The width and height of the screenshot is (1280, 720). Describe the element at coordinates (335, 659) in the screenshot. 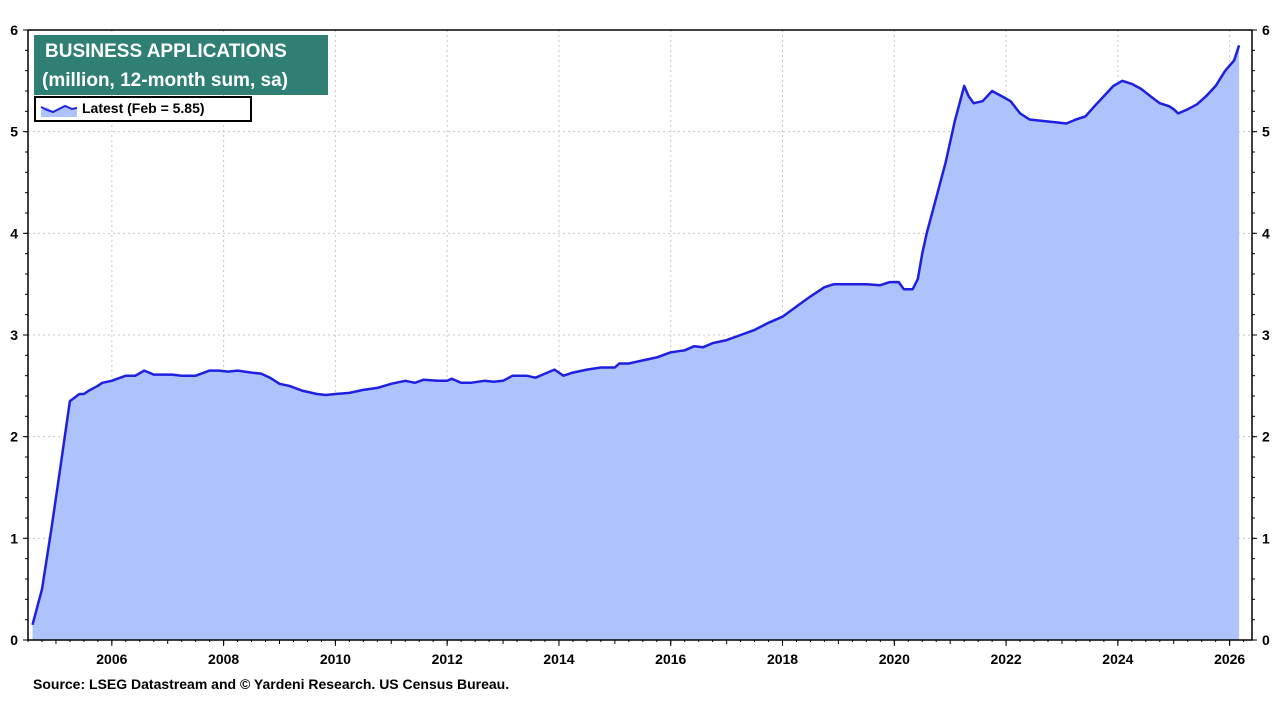

I see `x-tick-label: 2010` at that location.